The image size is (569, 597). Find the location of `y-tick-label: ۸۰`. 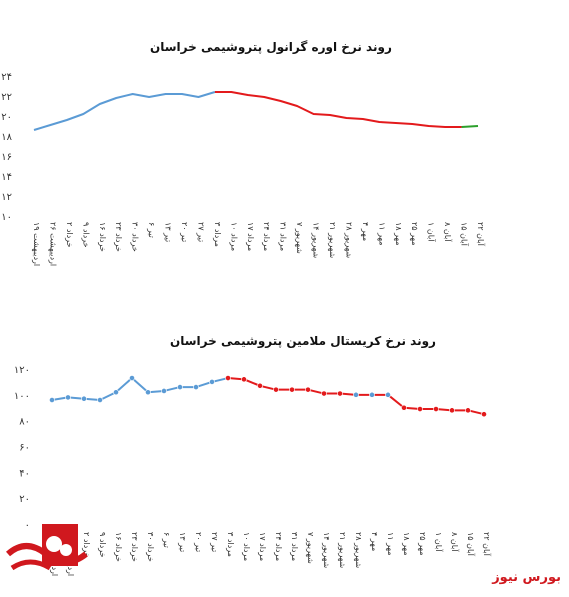

y-tick-label: ۸۰ is located at coordinates (24, 422).